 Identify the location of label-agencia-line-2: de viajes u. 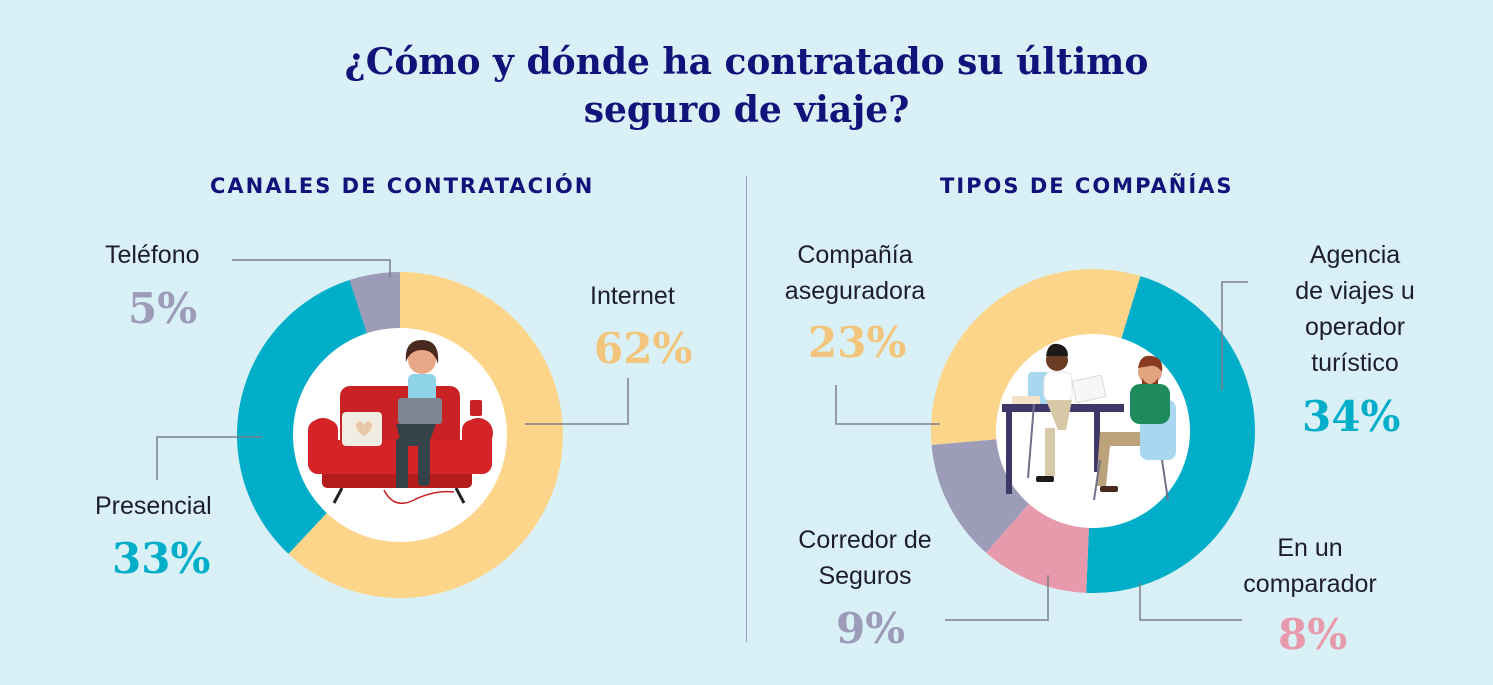
(1355, 291).